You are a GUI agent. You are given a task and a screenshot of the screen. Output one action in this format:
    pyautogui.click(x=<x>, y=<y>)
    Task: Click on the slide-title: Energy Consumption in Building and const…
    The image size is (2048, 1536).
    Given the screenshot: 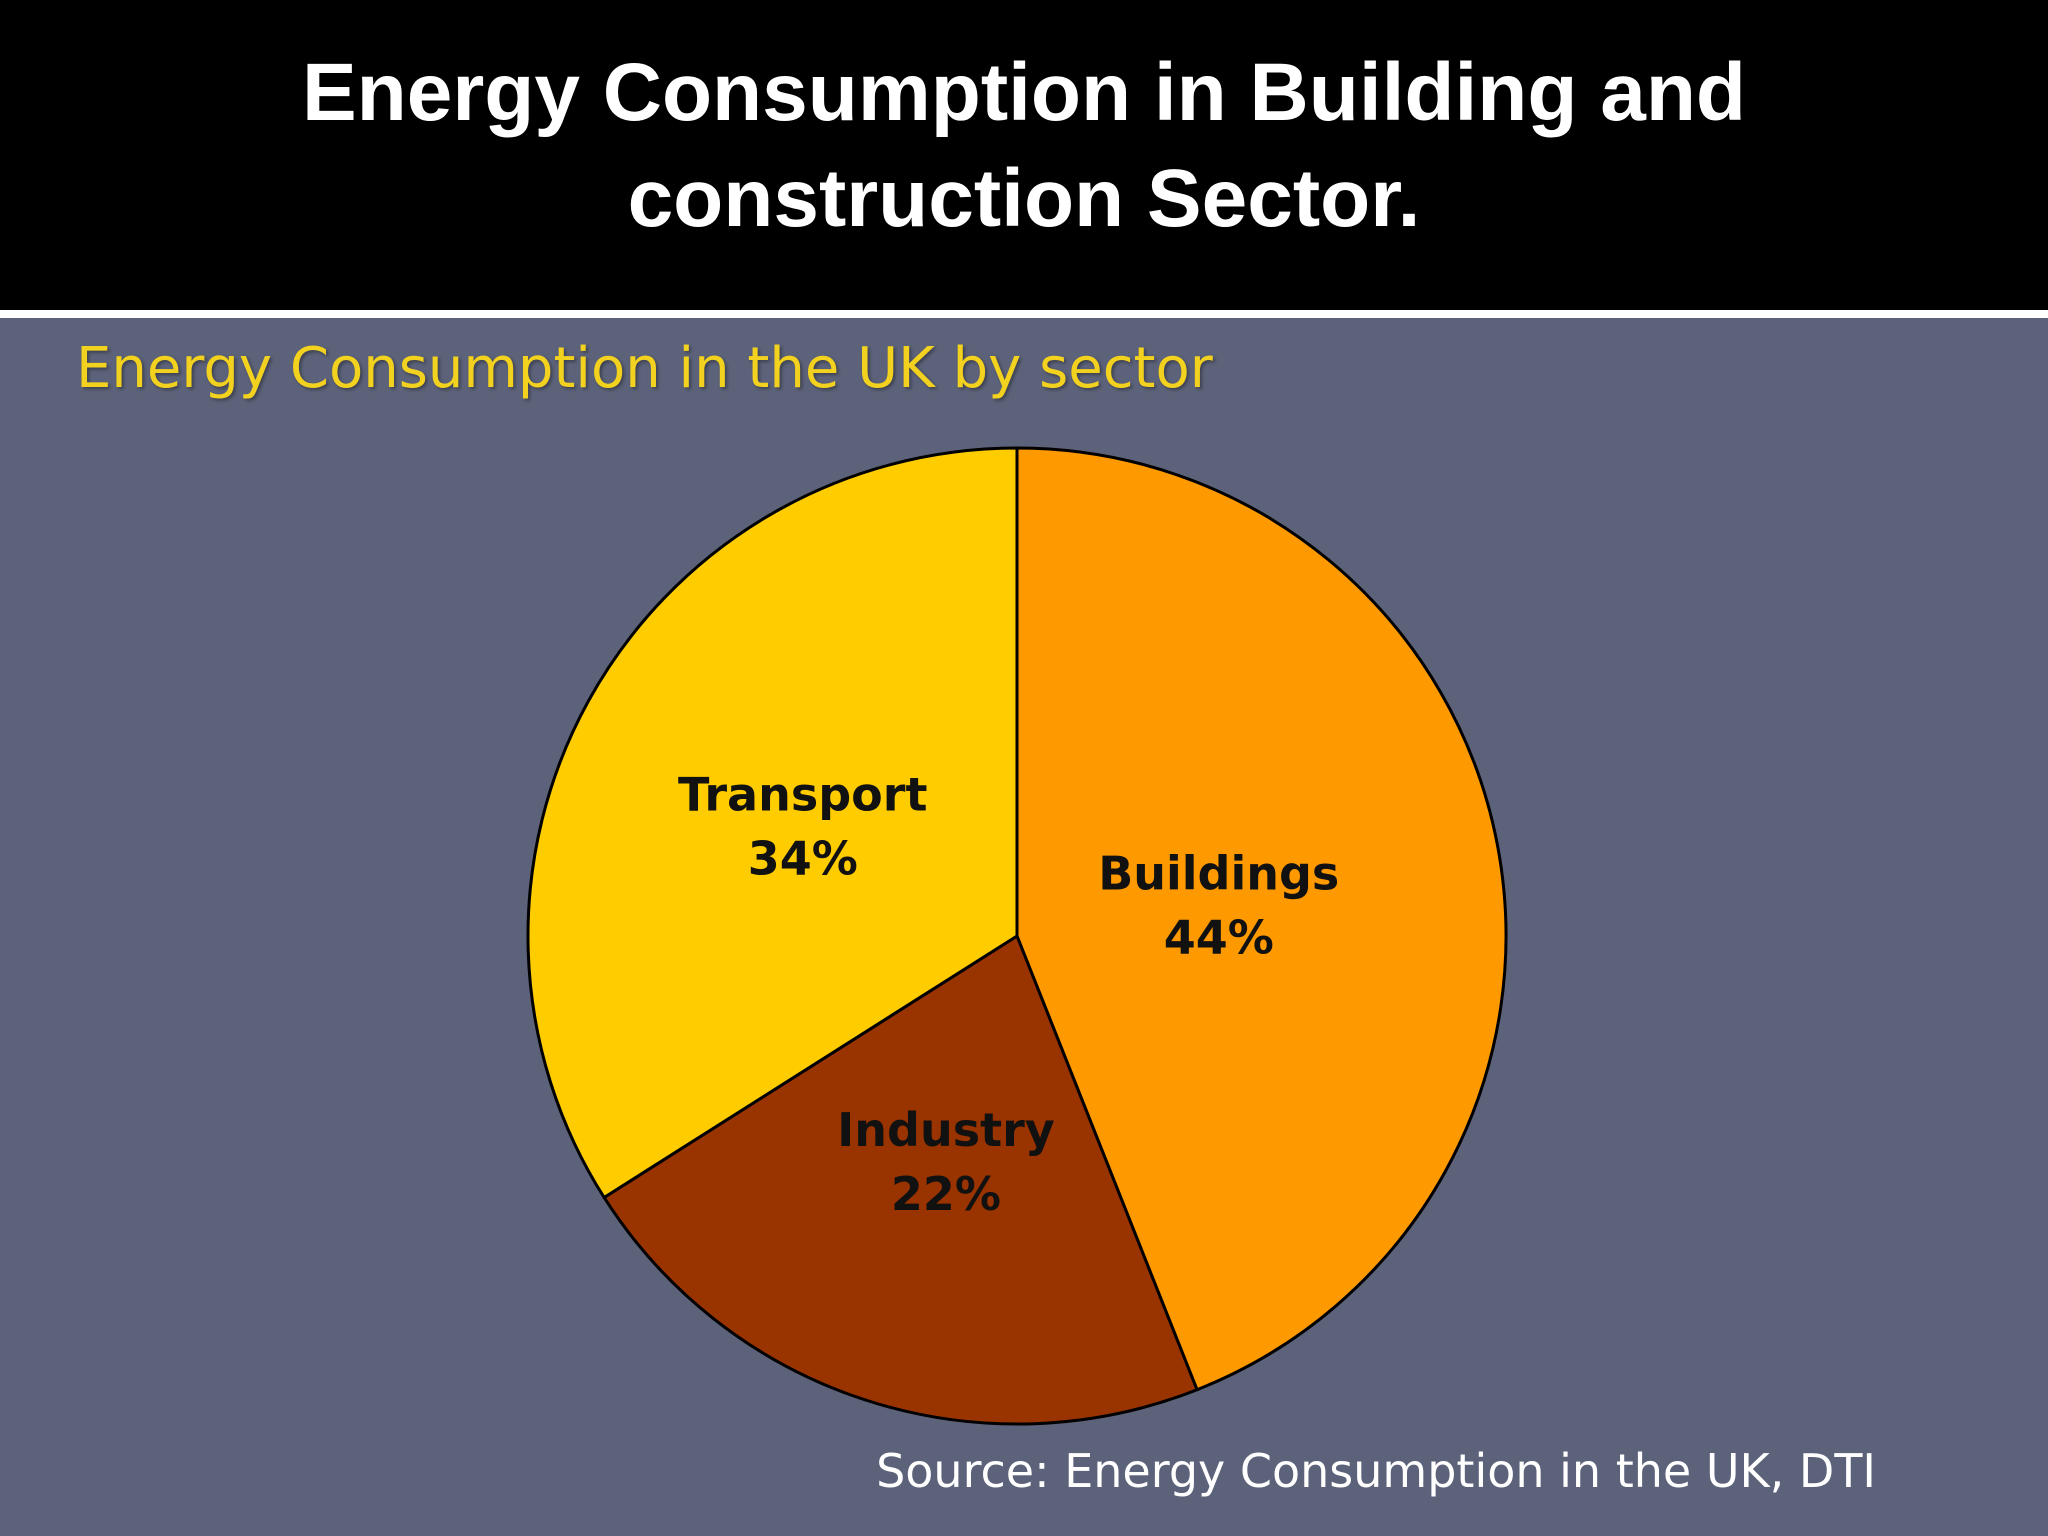 What is the action you would take?
    pyautogui.click(x=1024, y=145)
    